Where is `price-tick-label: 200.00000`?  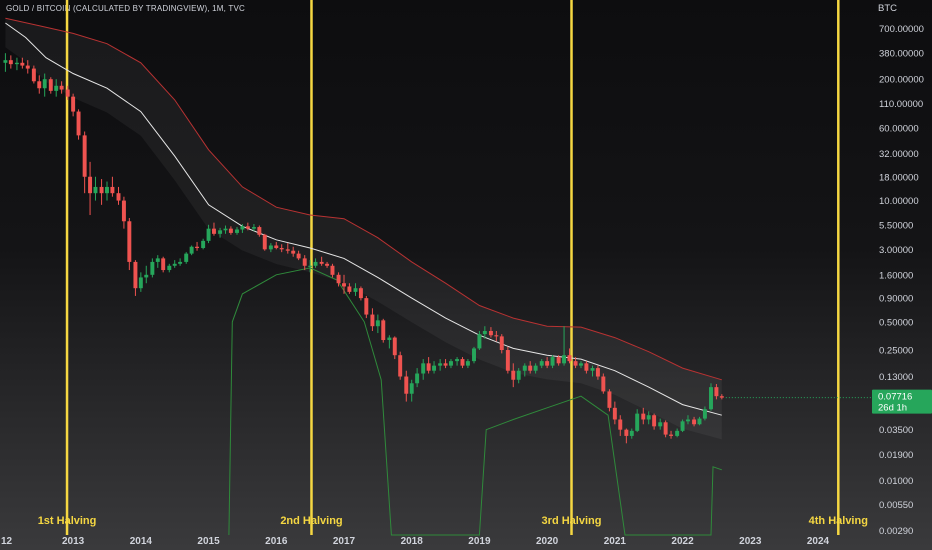 price-tick-label: 200.00000 is located at coordinates (901, 80).